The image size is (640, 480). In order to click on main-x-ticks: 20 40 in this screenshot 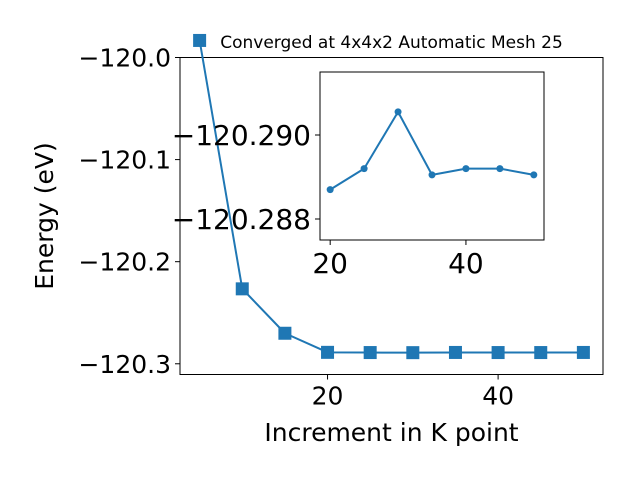, I will do `click(413, 392)`.